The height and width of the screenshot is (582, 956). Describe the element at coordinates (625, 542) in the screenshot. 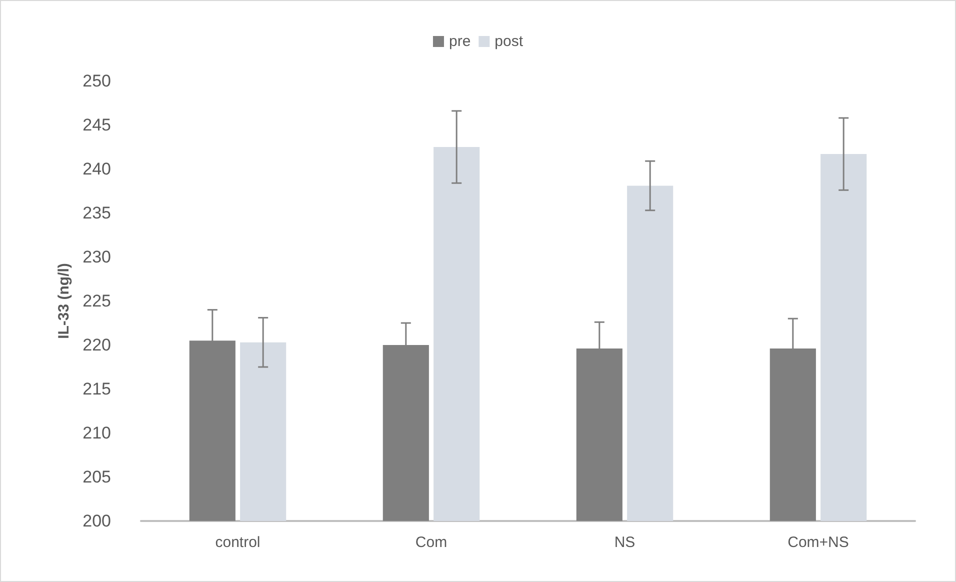

I see `x-tick-label: NS` at that location.